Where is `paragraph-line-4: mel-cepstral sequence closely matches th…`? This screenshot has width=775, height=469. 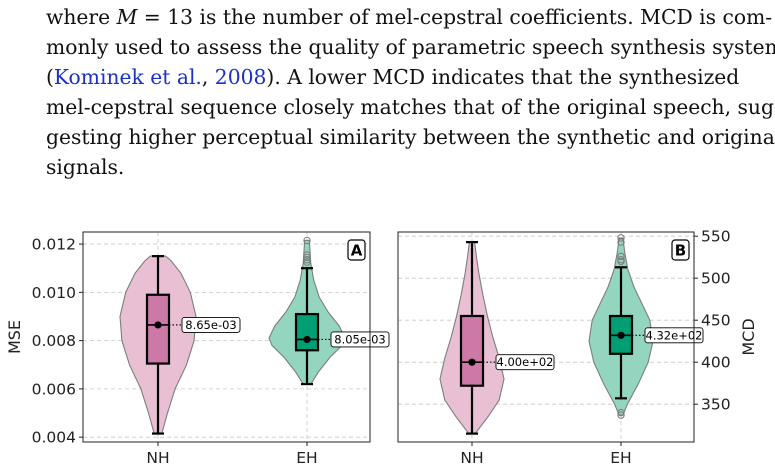 paragraph-line-4: mel-cepstral sequence closely matches th… is located at coordinates (410, 107).